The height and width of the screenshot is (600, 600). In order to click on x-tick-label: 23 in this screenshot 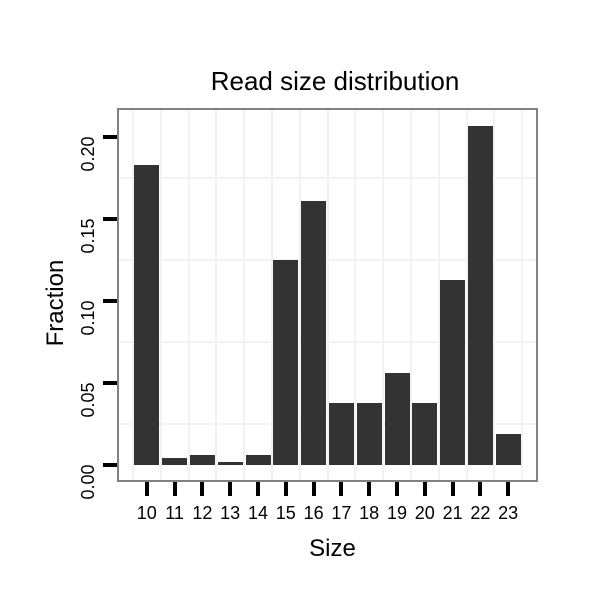, I will do `click(508, 513)`.